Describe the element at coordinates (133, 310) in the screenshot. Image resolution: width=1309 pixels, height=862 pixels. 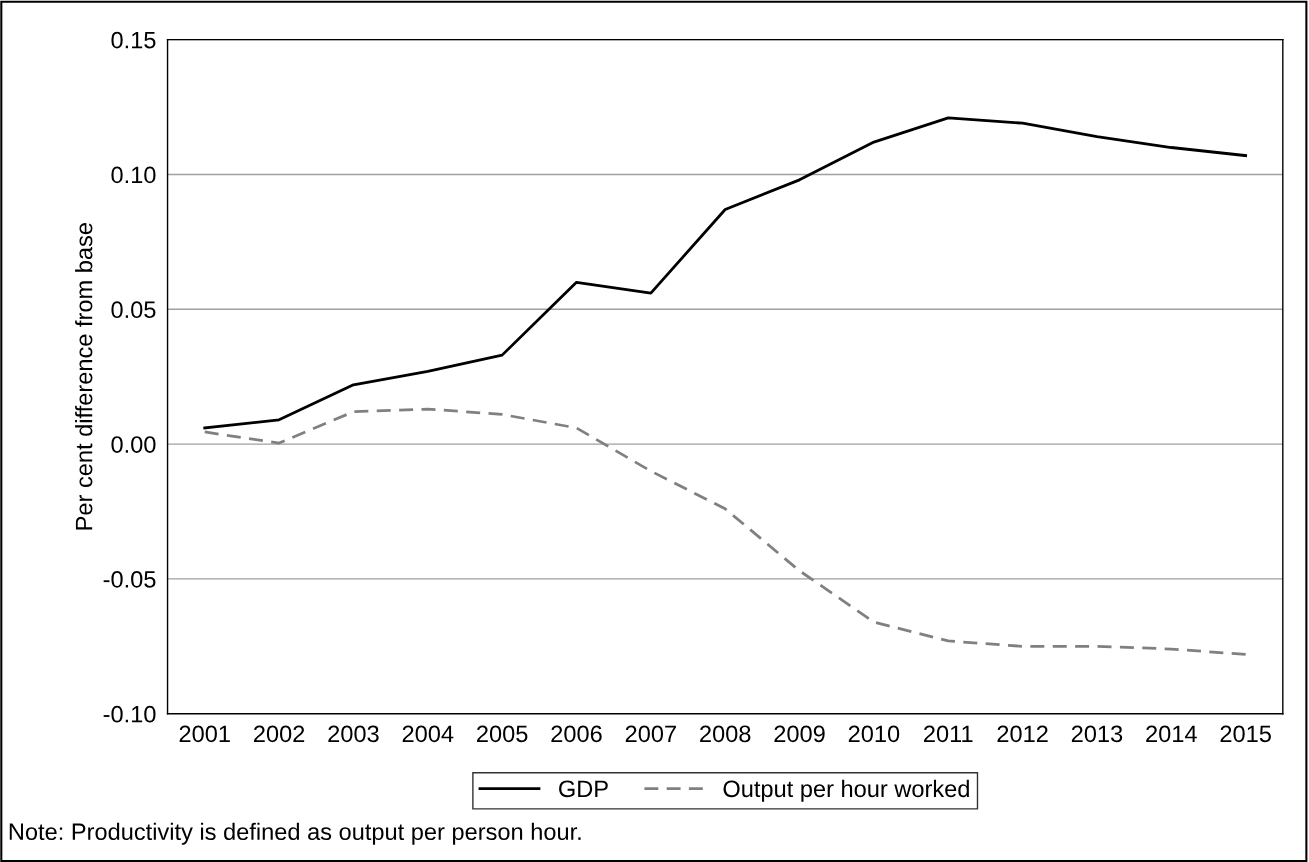
I see `y-tick-label: 0.05` at that location.